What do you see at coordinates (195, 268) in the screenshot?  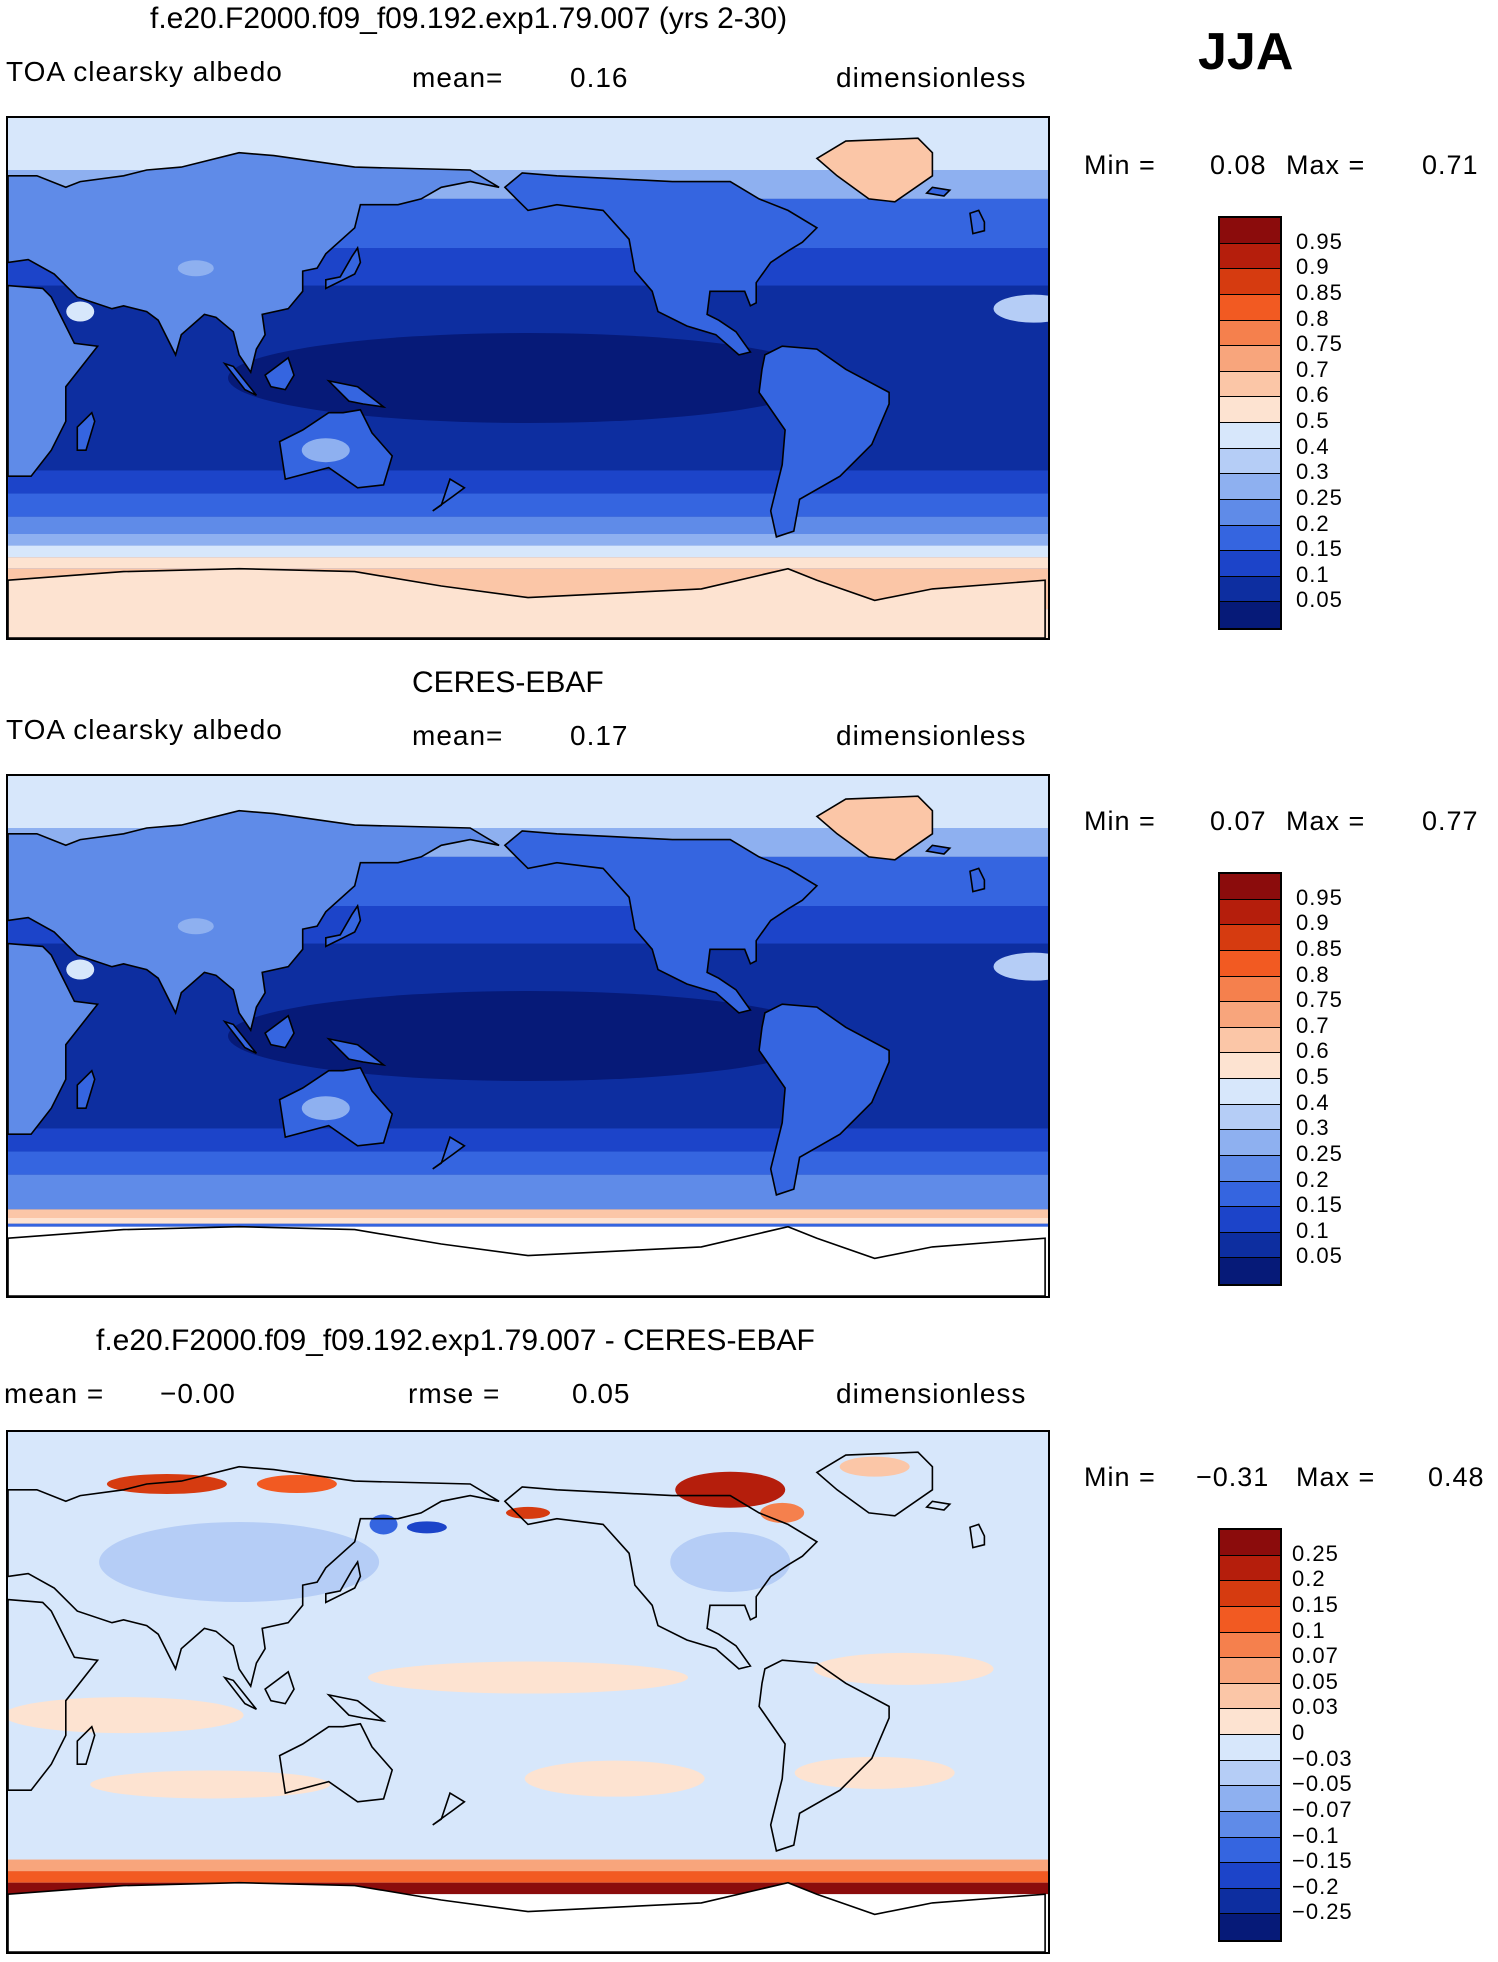 I see `taklamakan-bright` at bounding box center [195, 268].